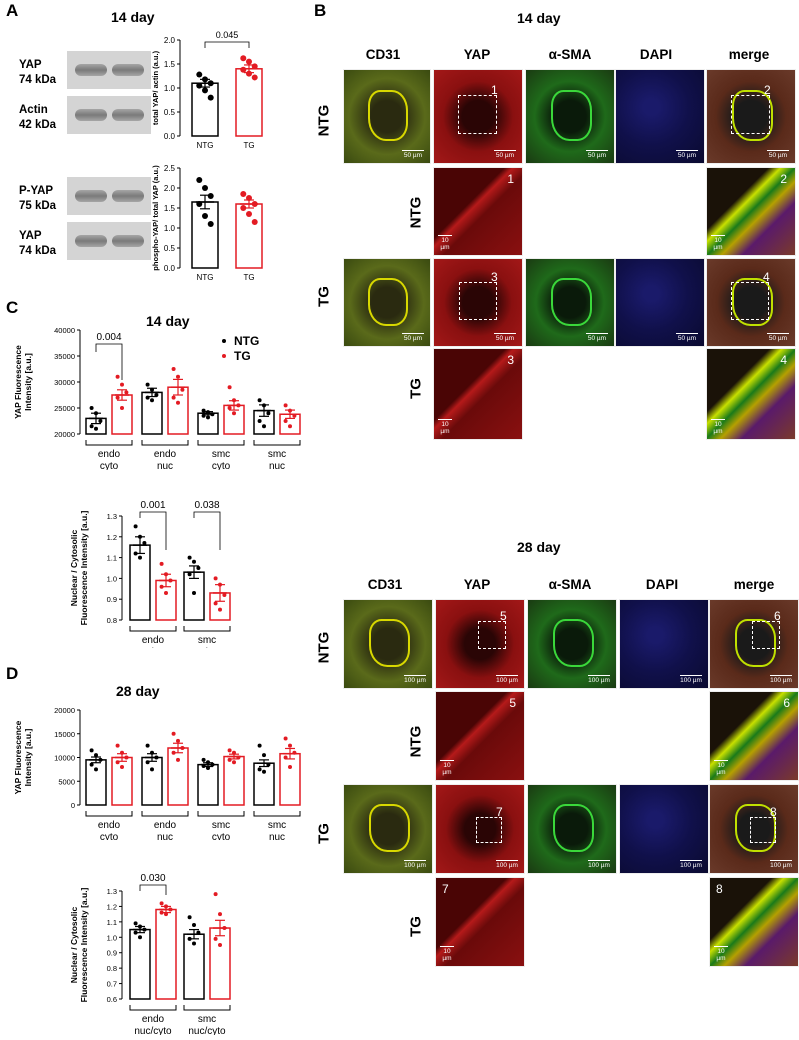  What do you see at coordinates (168, 321) in the screenshot?
I see `panel-c-title: 14 day` at bounding box center [168, 321].